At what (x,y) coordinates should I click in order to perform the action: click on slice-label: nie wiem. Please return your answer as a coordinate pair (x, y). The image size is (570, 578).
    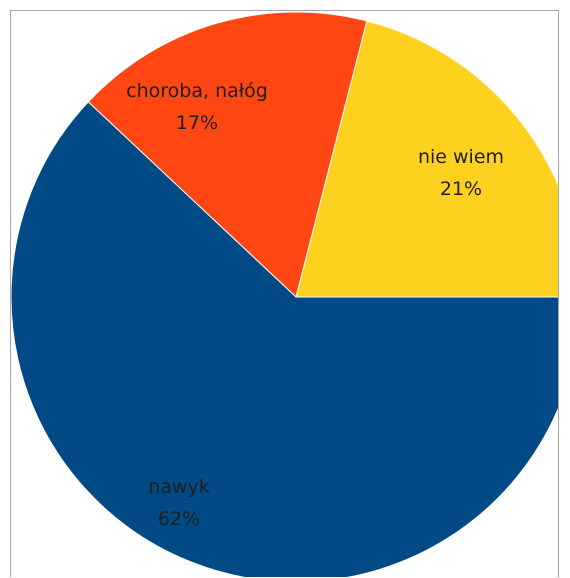
    Looking at the image, I should click on (461, 157).